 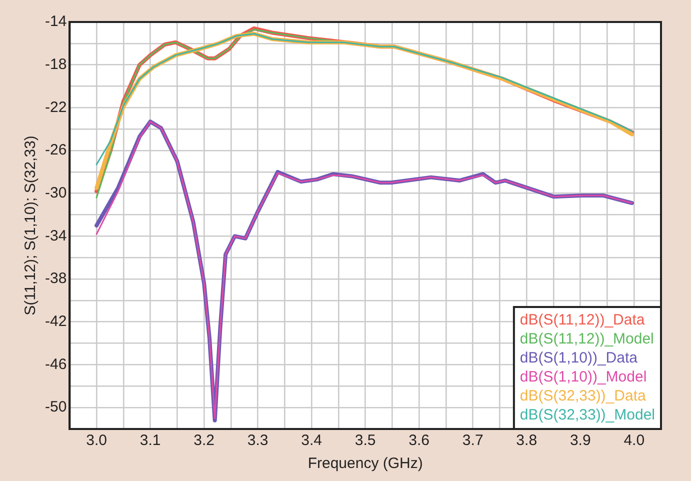 I want to click on y-tick-label: -42, so click(x=55, y=321).